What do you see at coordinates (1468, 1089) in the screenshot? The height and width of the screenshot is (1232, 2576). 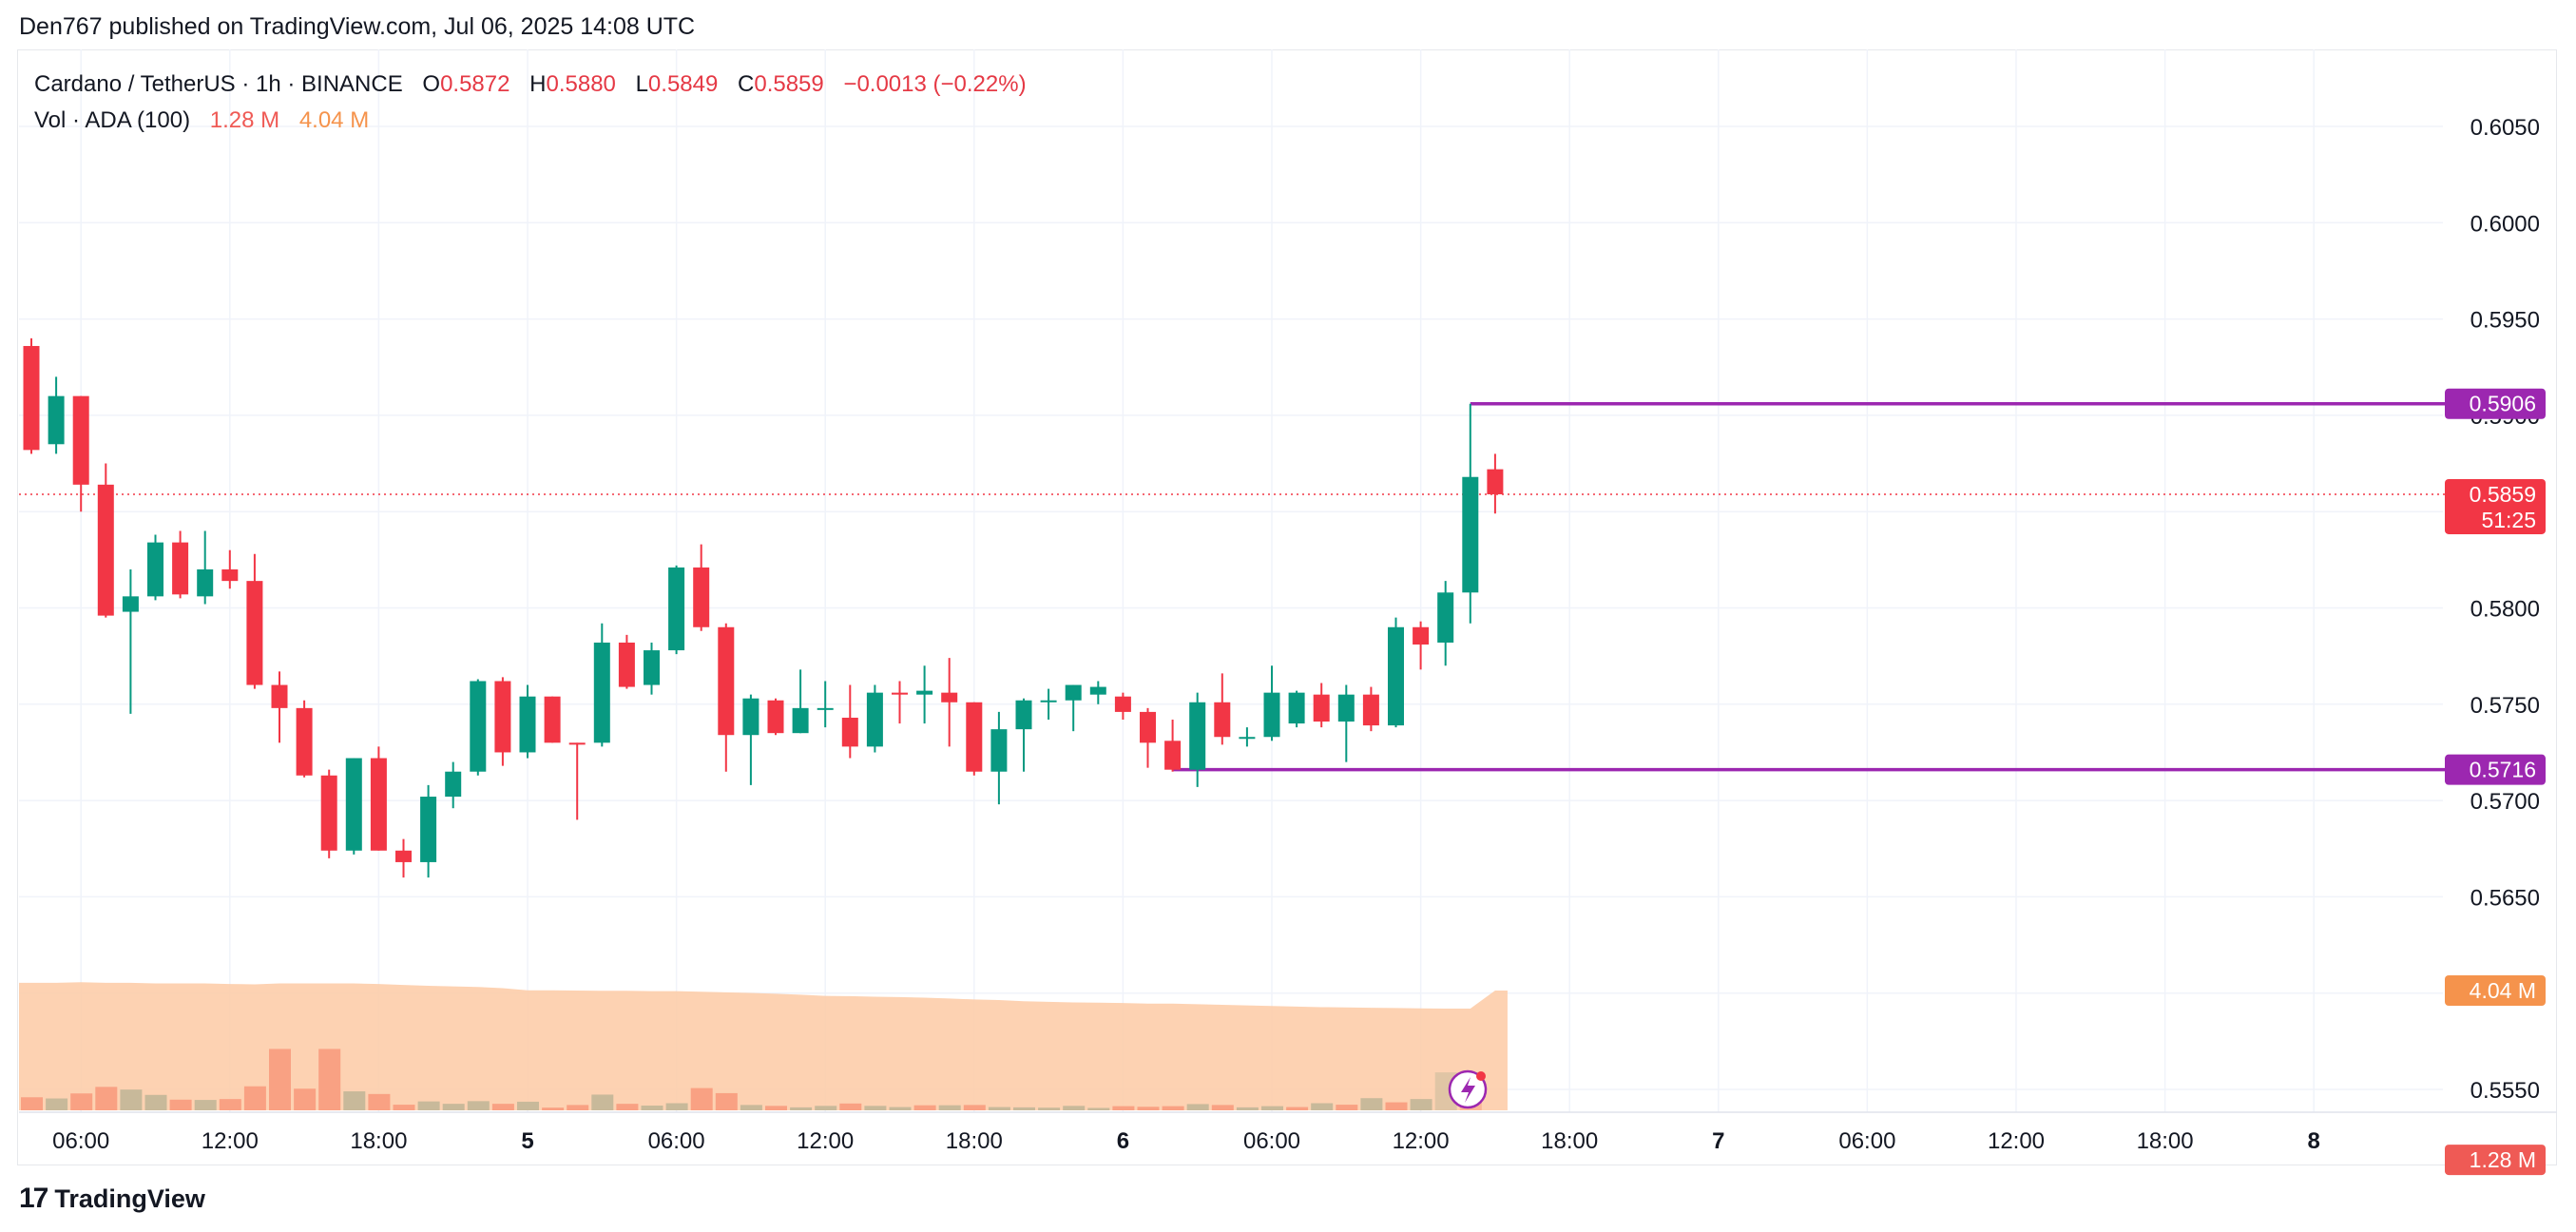 I see `lightning-icon` at bounding box center [1468, 1089].